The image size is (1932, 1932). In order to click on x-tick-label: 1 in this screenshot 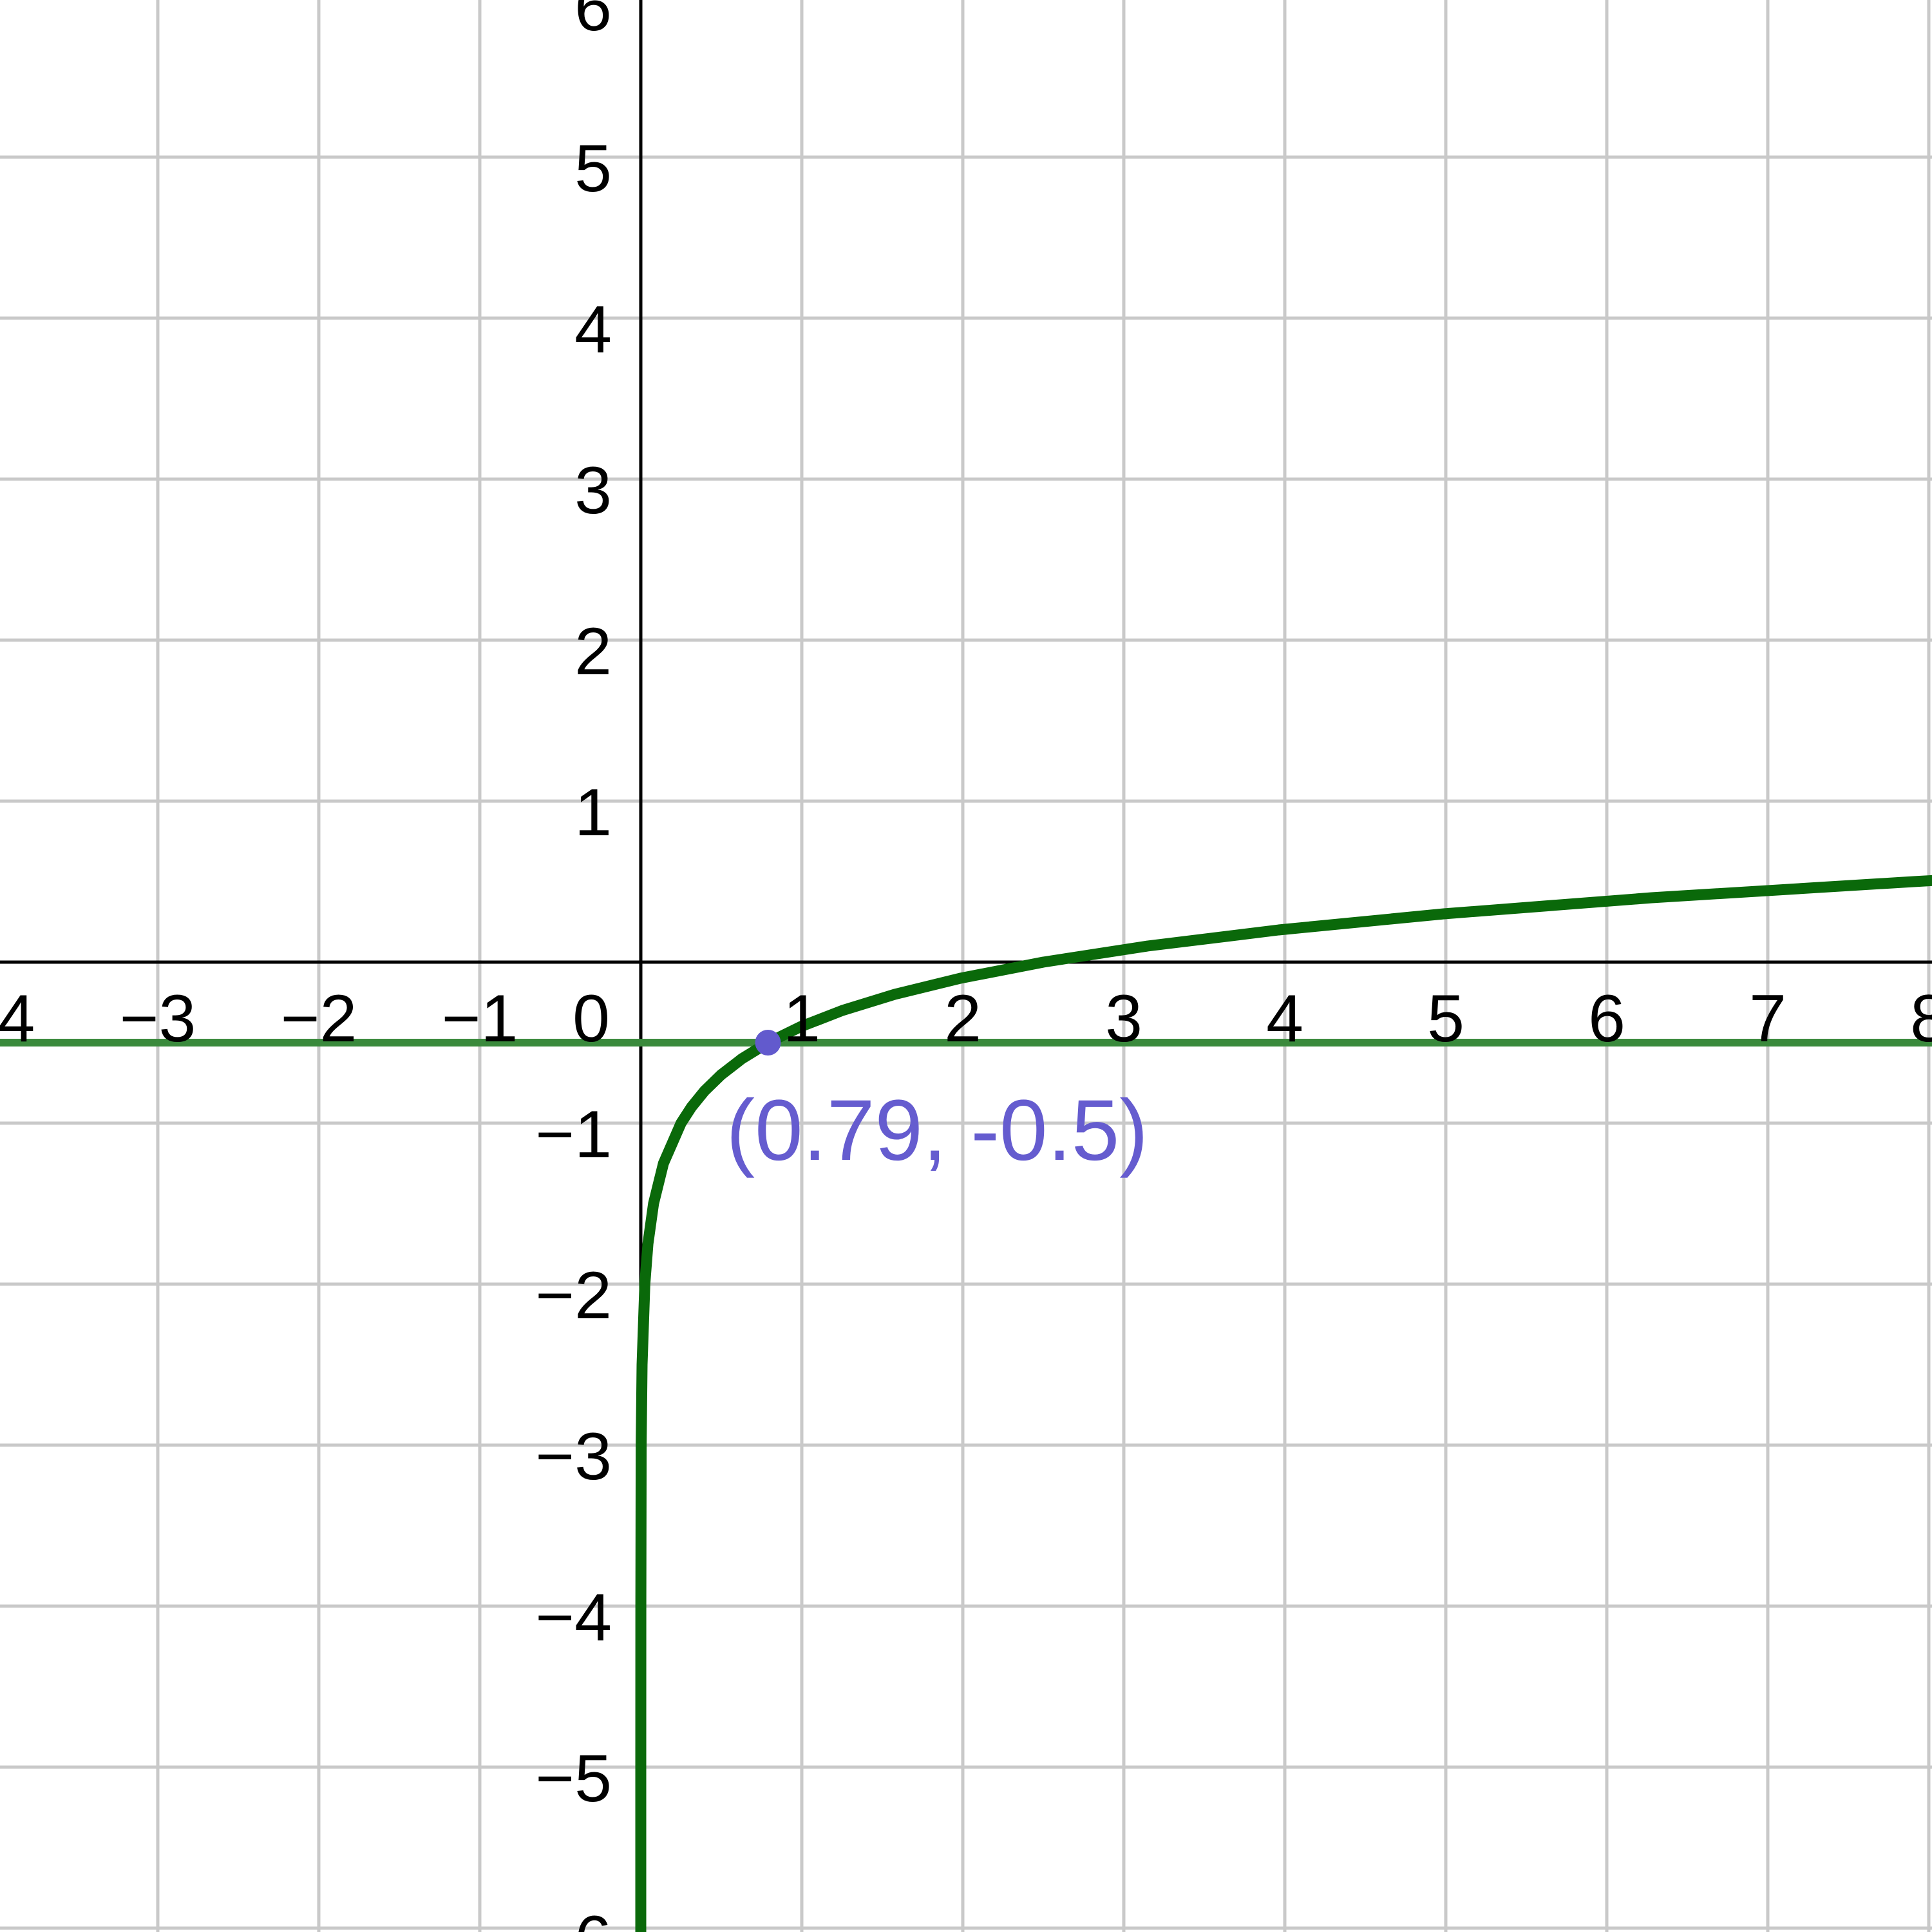, I will do `click(802, 1018)`.